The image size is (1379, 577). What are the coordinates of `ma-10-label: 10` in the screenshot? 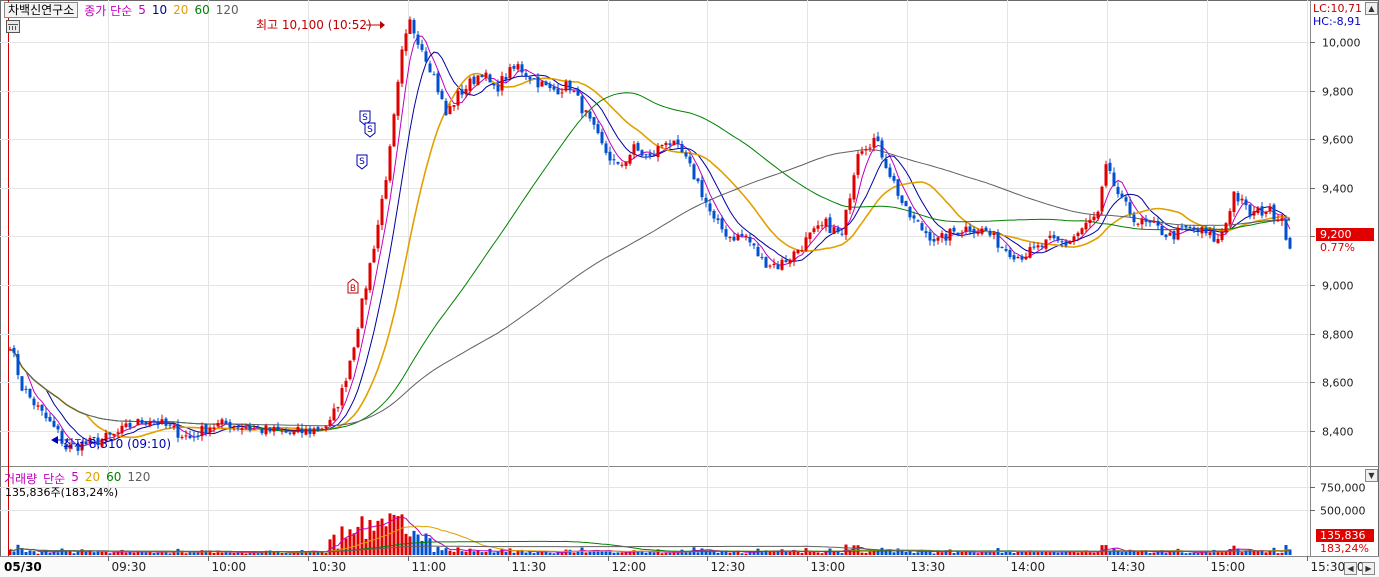 It's located at (159, 10).